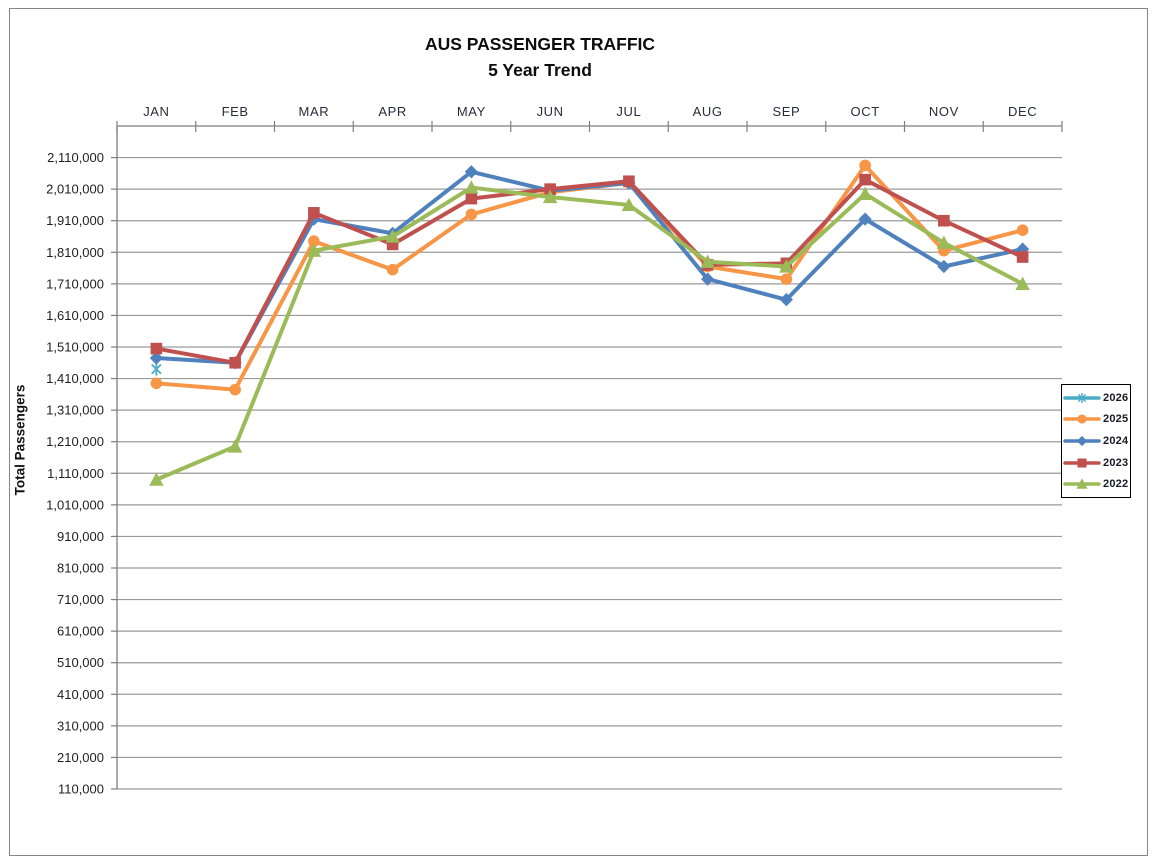 Image resolution: width=1160 pixels, height=865 pixels. What do you see at coordinates (75, 410) in the screenshot?
I see `y-tick-label: 1,310,000` at bounding box center [75, 410].